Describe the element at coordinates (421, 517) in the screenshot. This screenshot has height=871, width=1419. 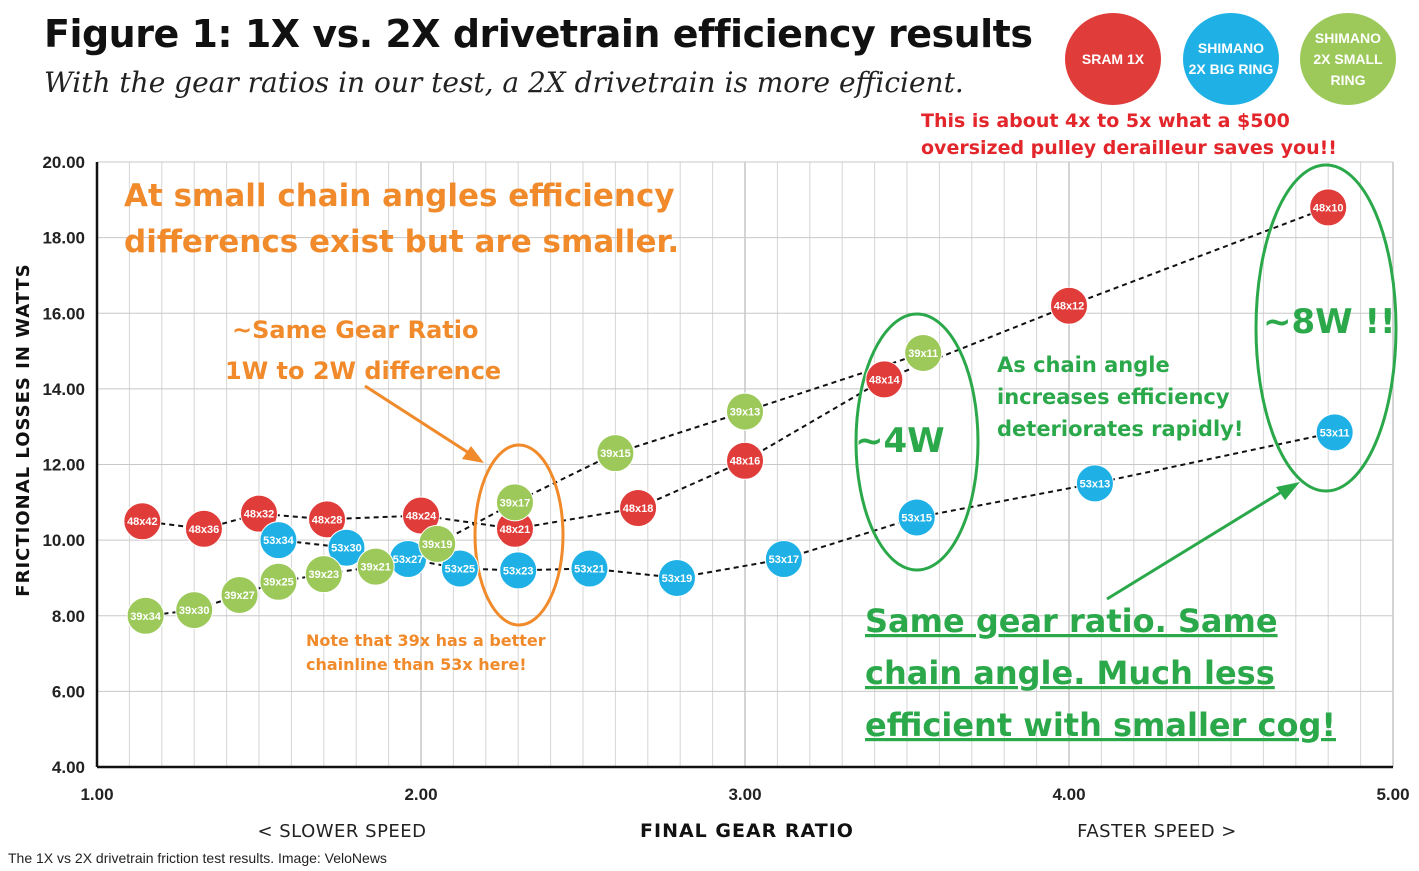
I see `data-point-label: 48x24` at that location.